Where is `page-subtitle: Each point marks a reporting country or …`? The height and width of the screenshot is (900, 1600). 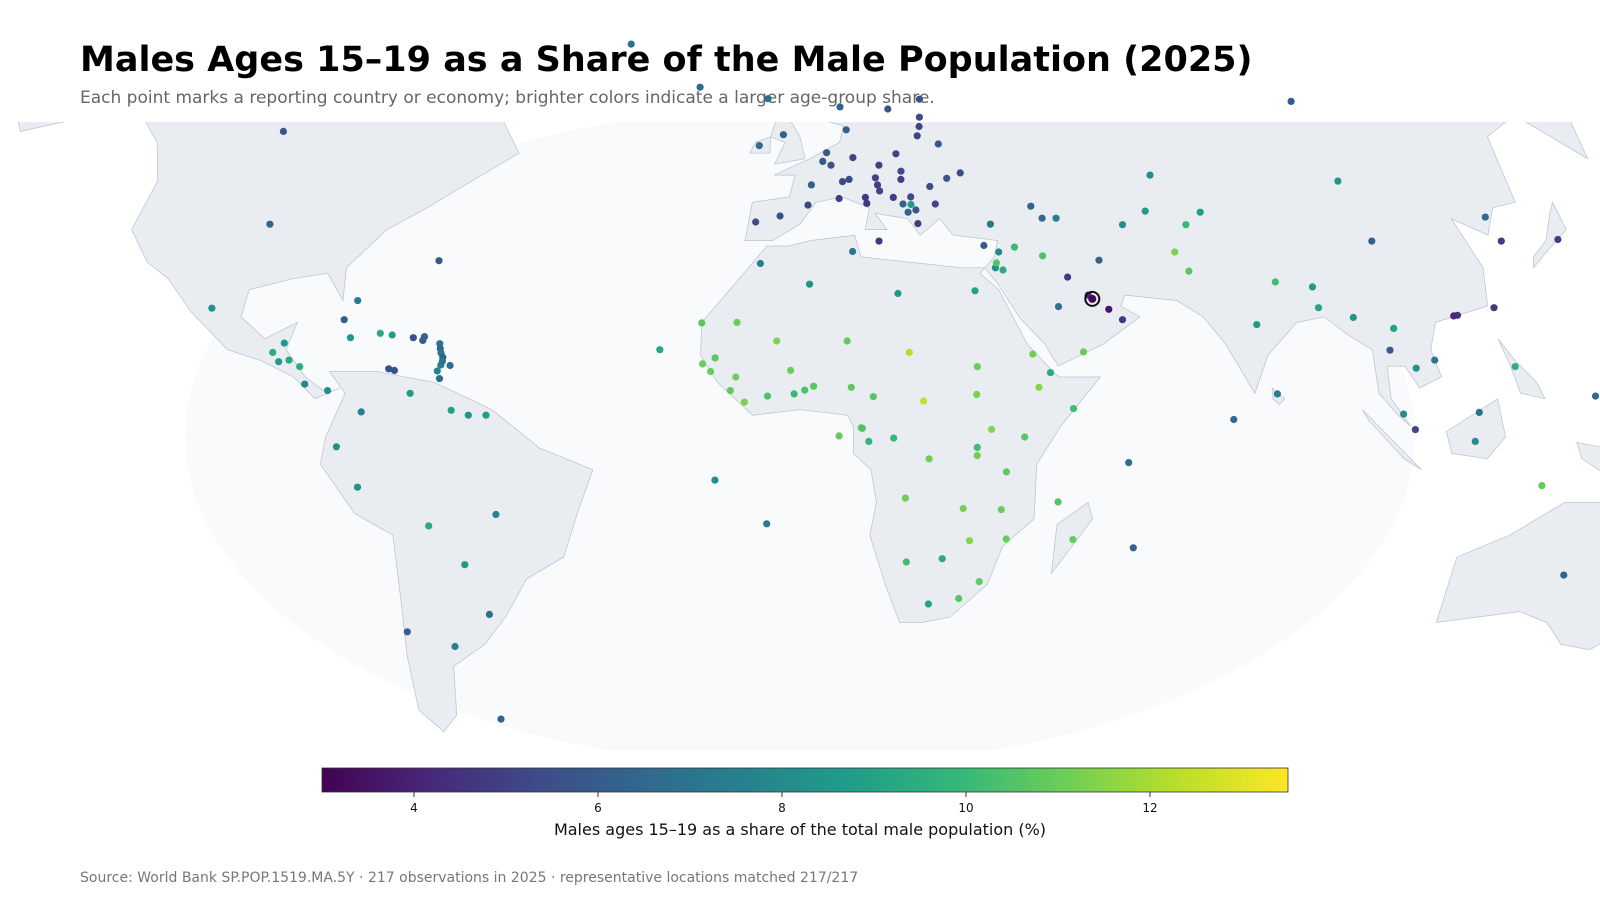
page-subtitle: Each point marks a reporting country or … is located at coordinates (507, 98).